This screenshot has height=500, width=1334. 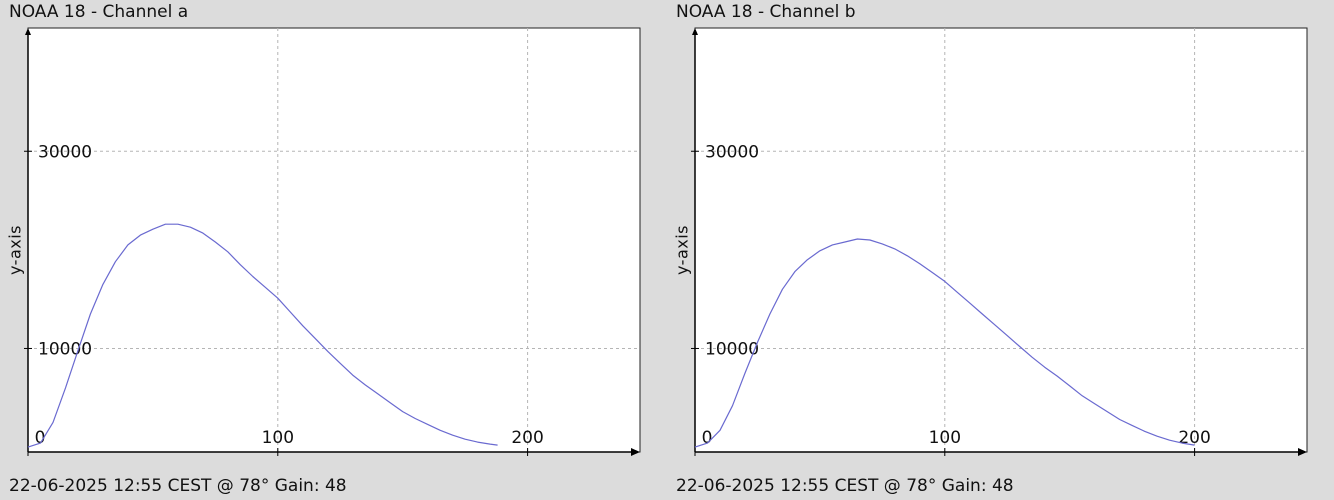 What do you see at coordinates (766, 12) in the screenshot?
I see `chart-title: NOAA 18 - Channel b` at bounding box center [766, 12].